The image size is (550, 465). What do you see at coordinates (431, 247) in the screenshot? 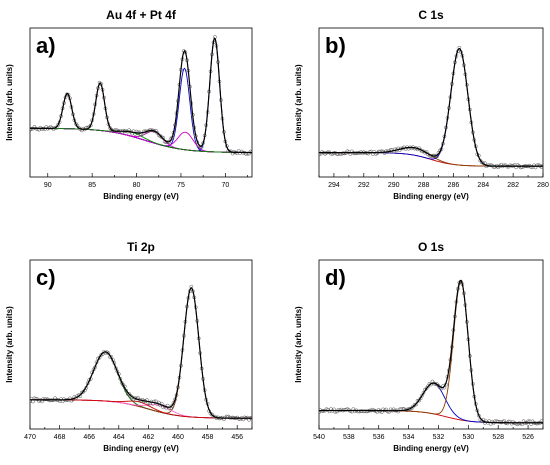
I see `chart-title: O 1s` at bounding box center [431, 247].